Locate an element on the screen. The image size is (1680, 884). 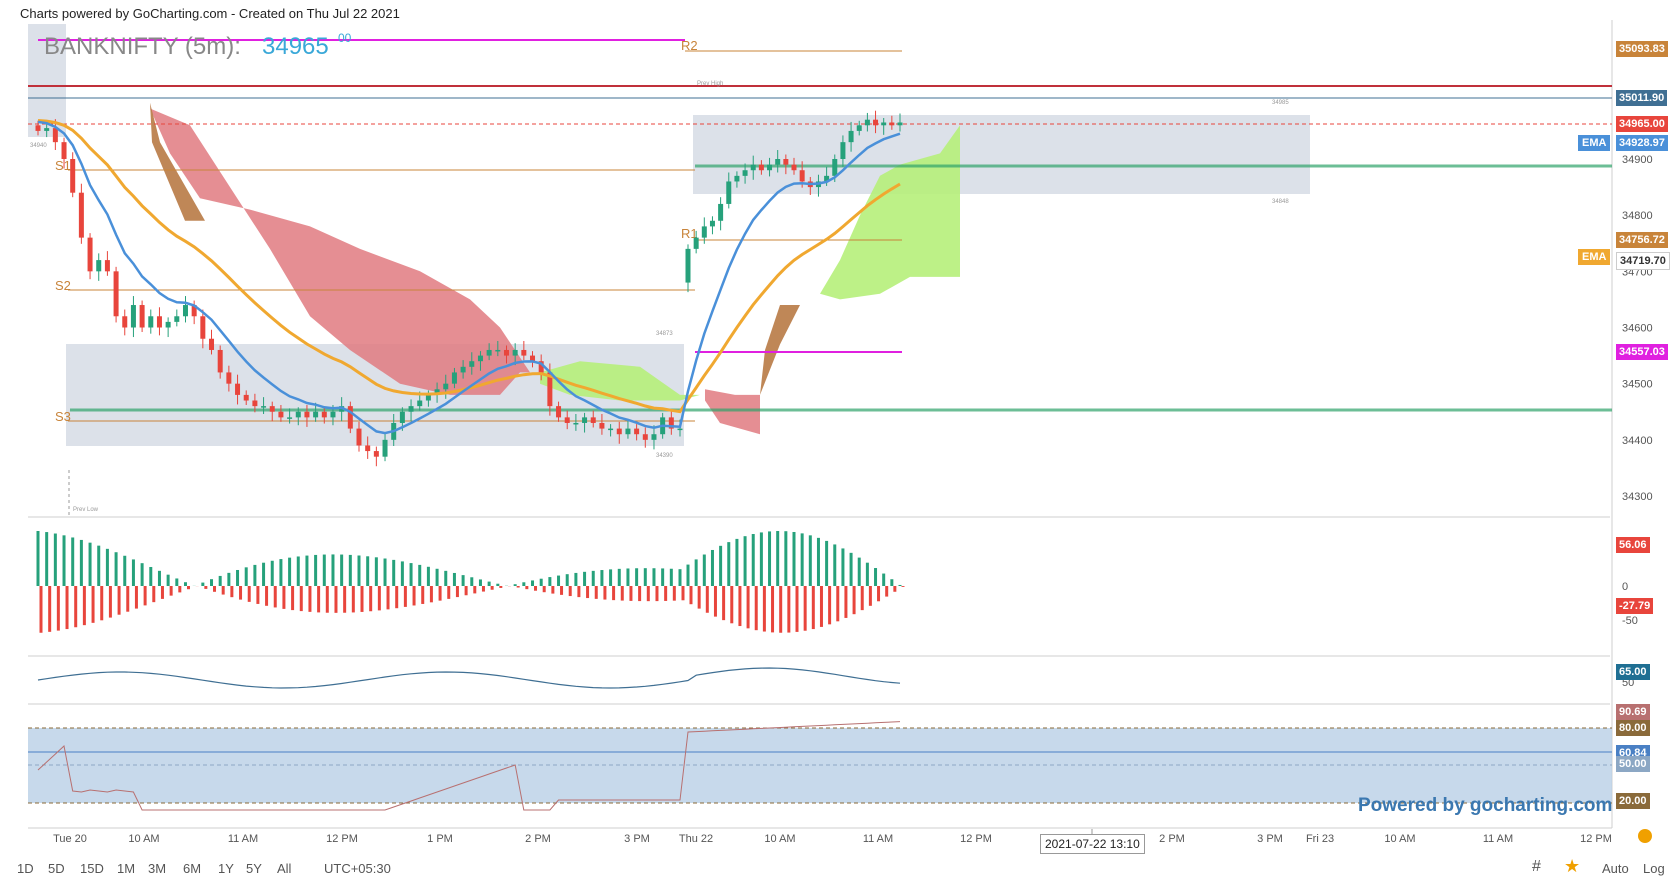
range-1d-button: 1D is located at coordinates (25, 868).